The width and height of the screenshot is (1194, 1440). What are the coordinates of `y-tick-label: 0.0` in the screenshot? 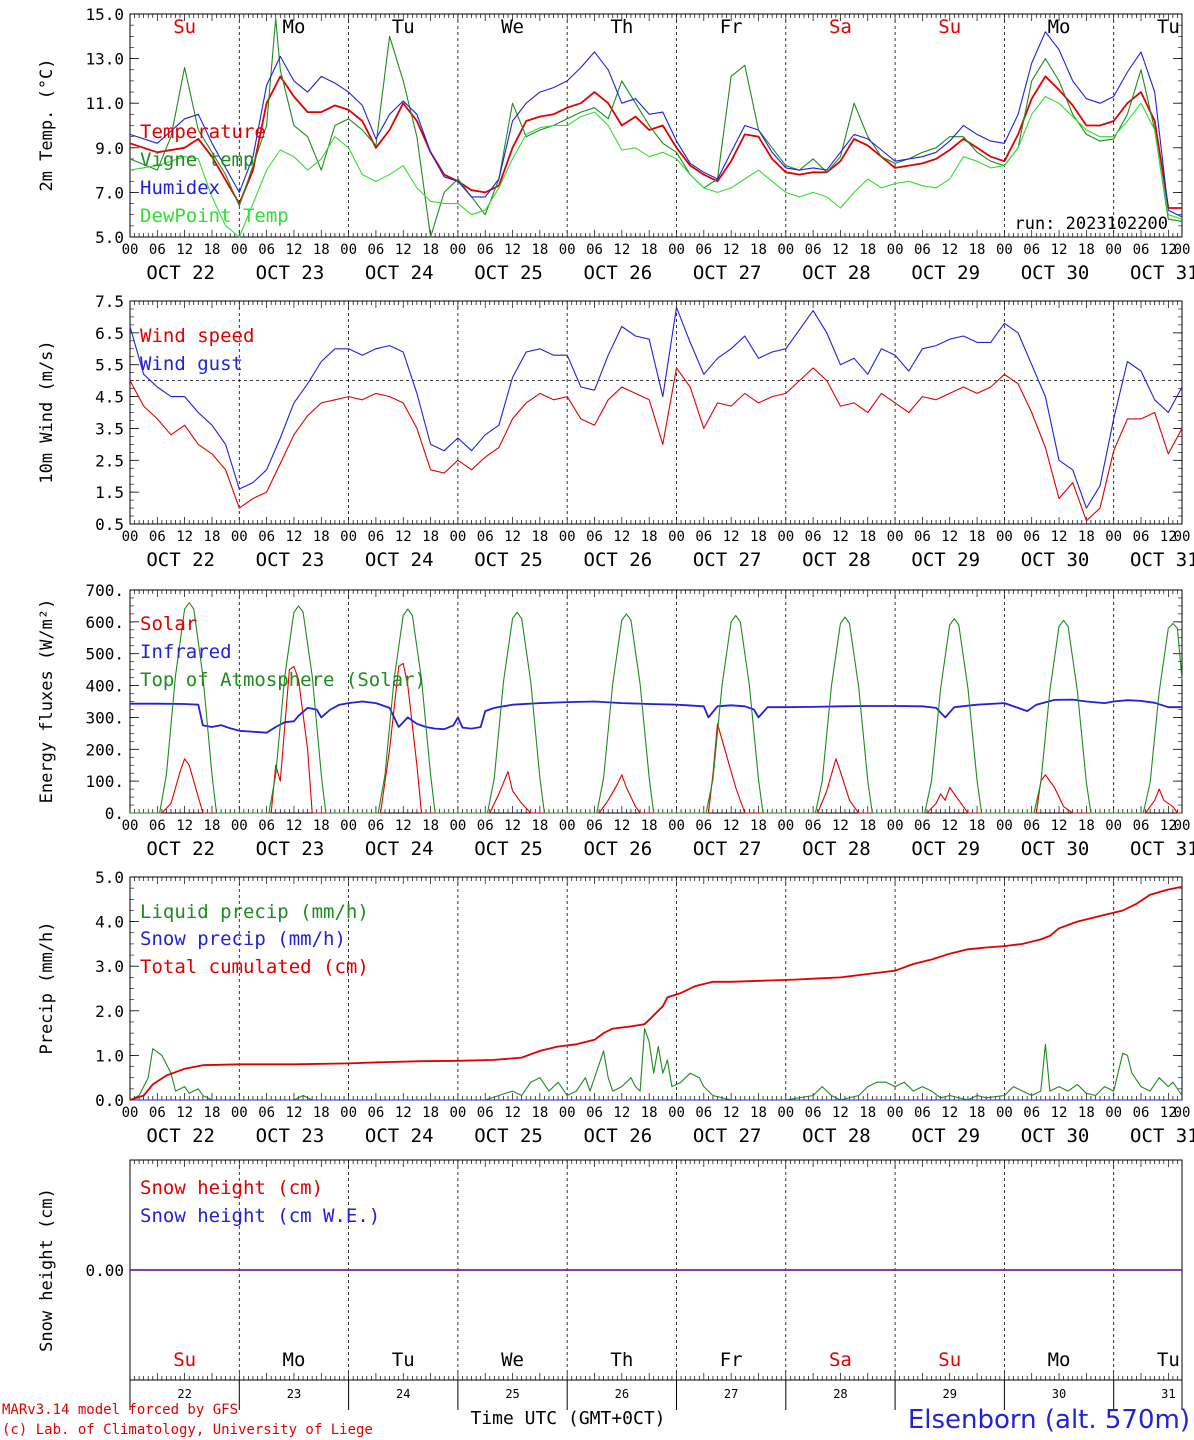 It's located at (109, 1100).